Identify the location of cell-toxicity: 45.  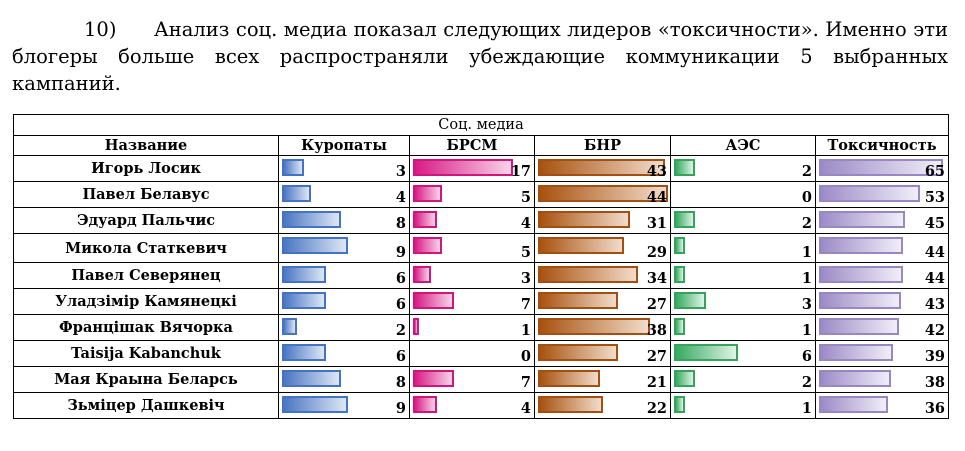
(882, 220).